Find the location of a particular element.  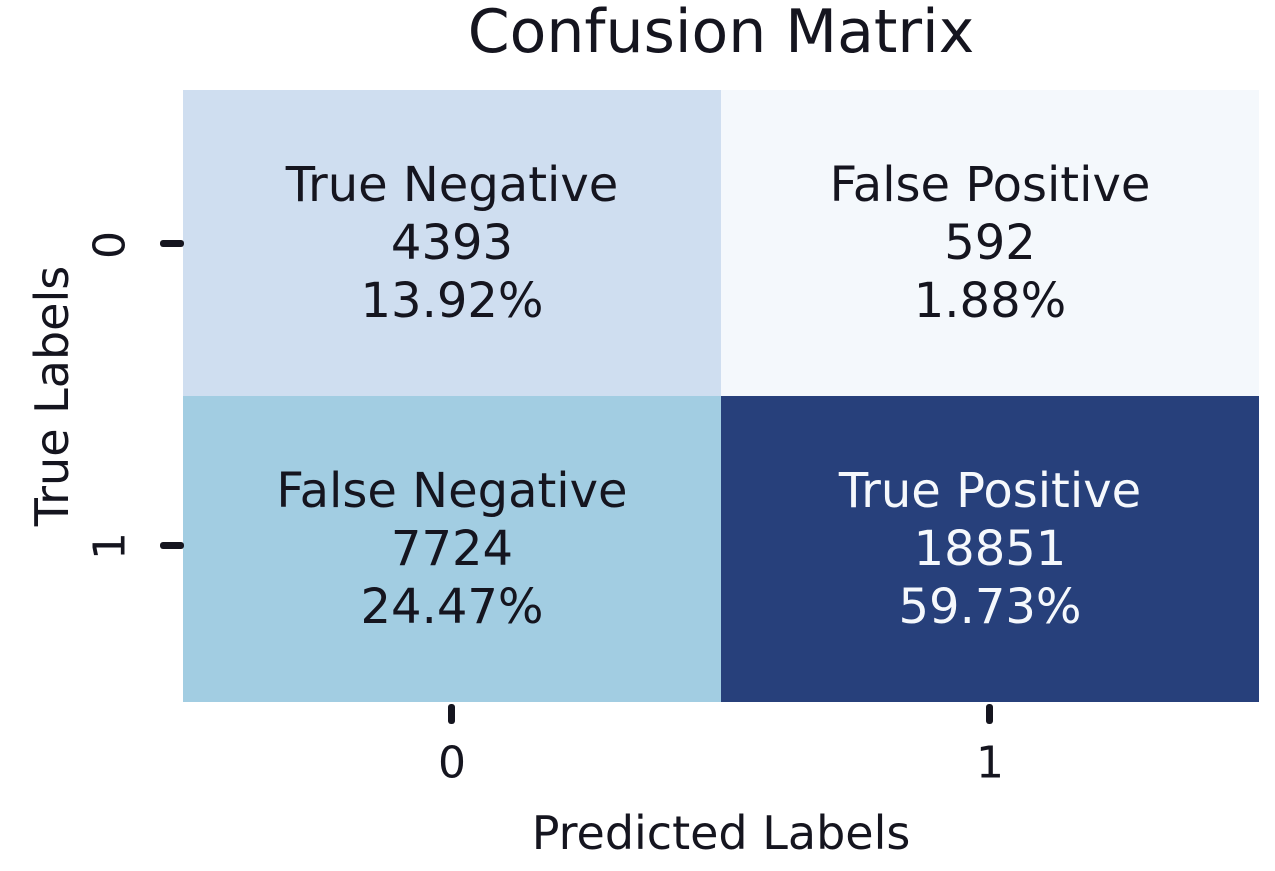

cell-true-negative: True Negative 4393 13.92% is located at coordinates (452, 243).